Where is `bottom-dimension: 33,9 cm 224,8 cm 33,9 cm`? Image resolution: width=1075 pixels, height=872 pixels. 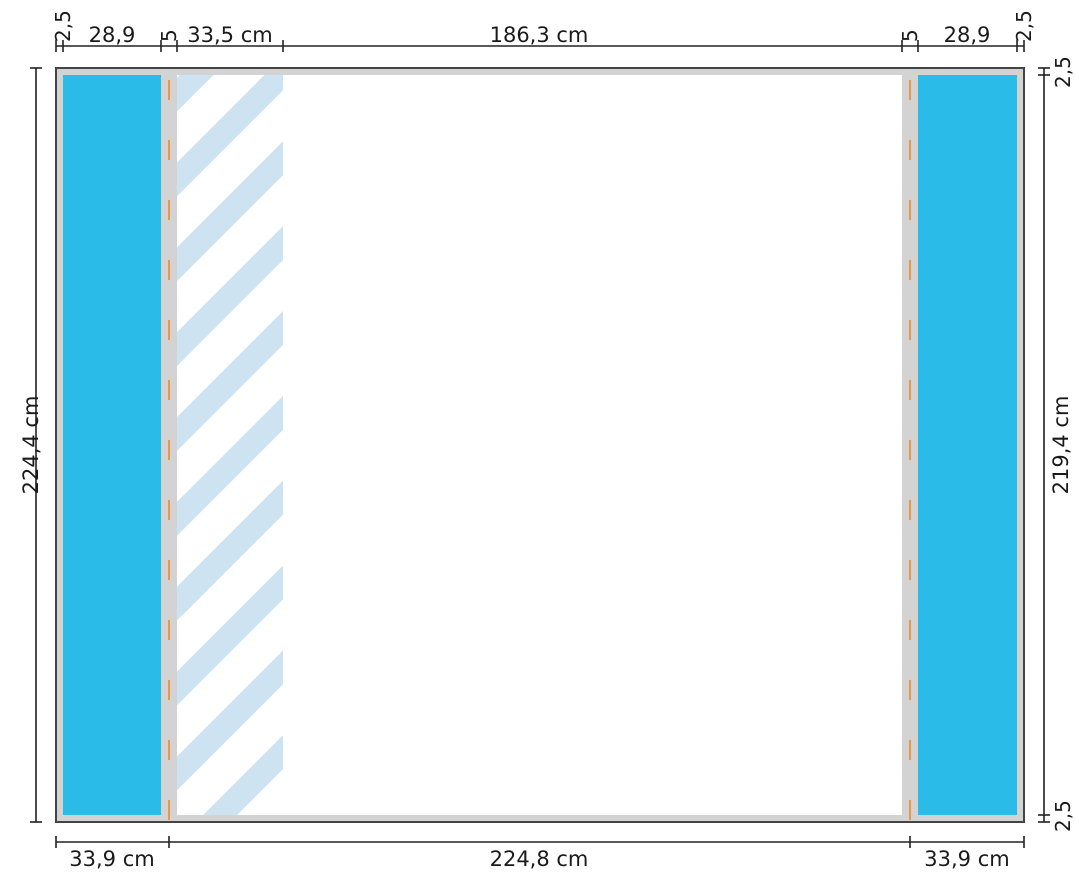 bottom-dimension: 33,9 cm 224,8 cm 33,9 cm is located at coordinates (540, 853).